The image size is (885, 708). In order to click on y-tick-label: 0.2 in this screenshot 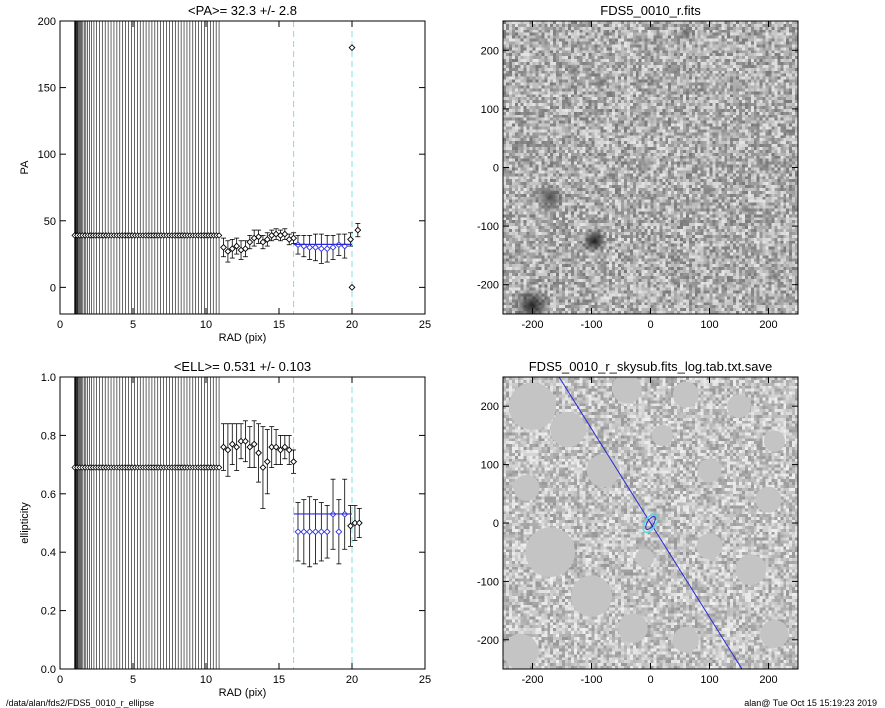, I will do `click(48, 612)`.